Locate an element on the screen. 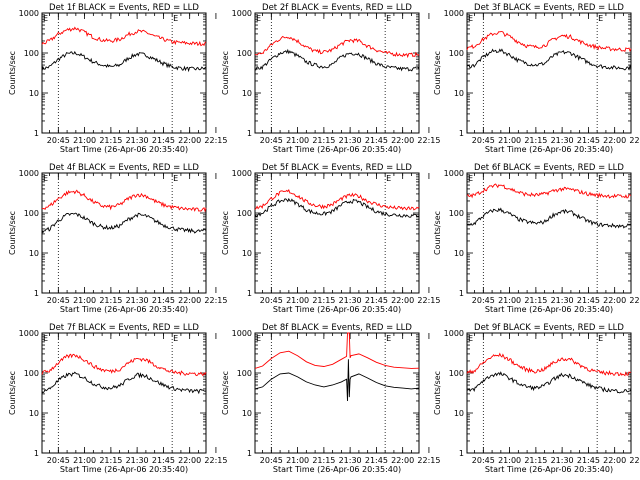  panel-title: Det 6f BLACK = Events, RED = LLD is located at coordinates (549, 168).